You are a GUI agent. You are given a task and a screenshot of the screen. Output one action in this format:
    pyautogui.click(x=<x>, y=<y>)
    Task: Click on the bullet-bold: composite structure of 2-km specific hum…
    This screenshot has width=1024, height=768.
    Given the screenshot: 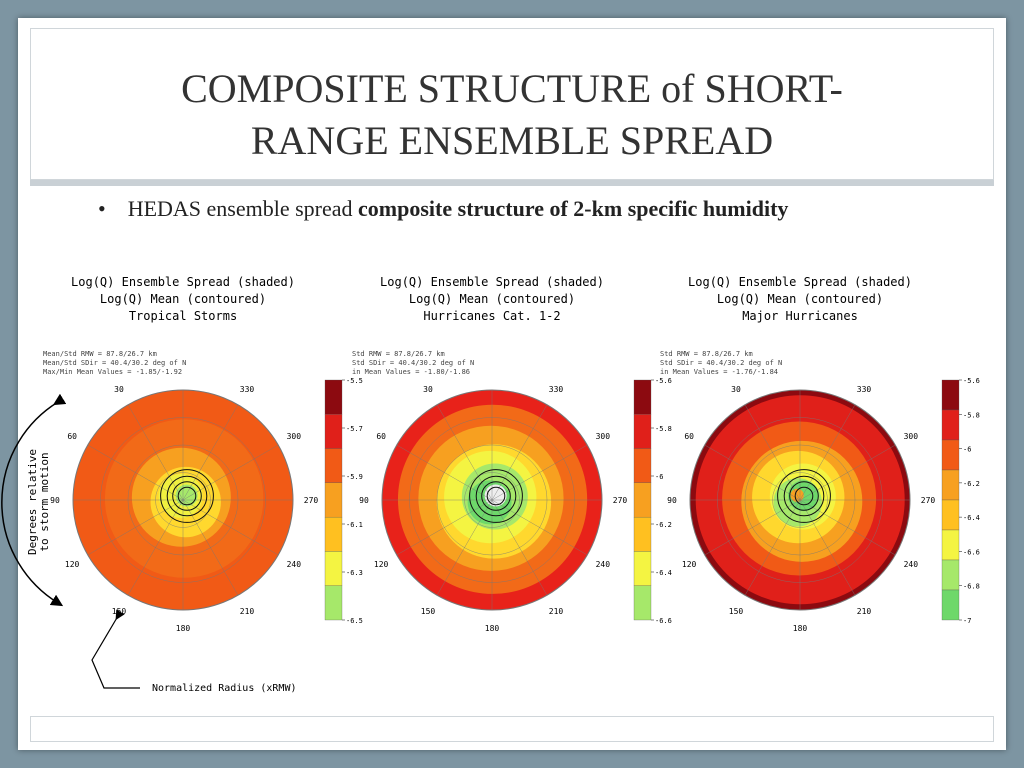 What is the action you would take?
    pyautogui.click(x=573, y=208)
    